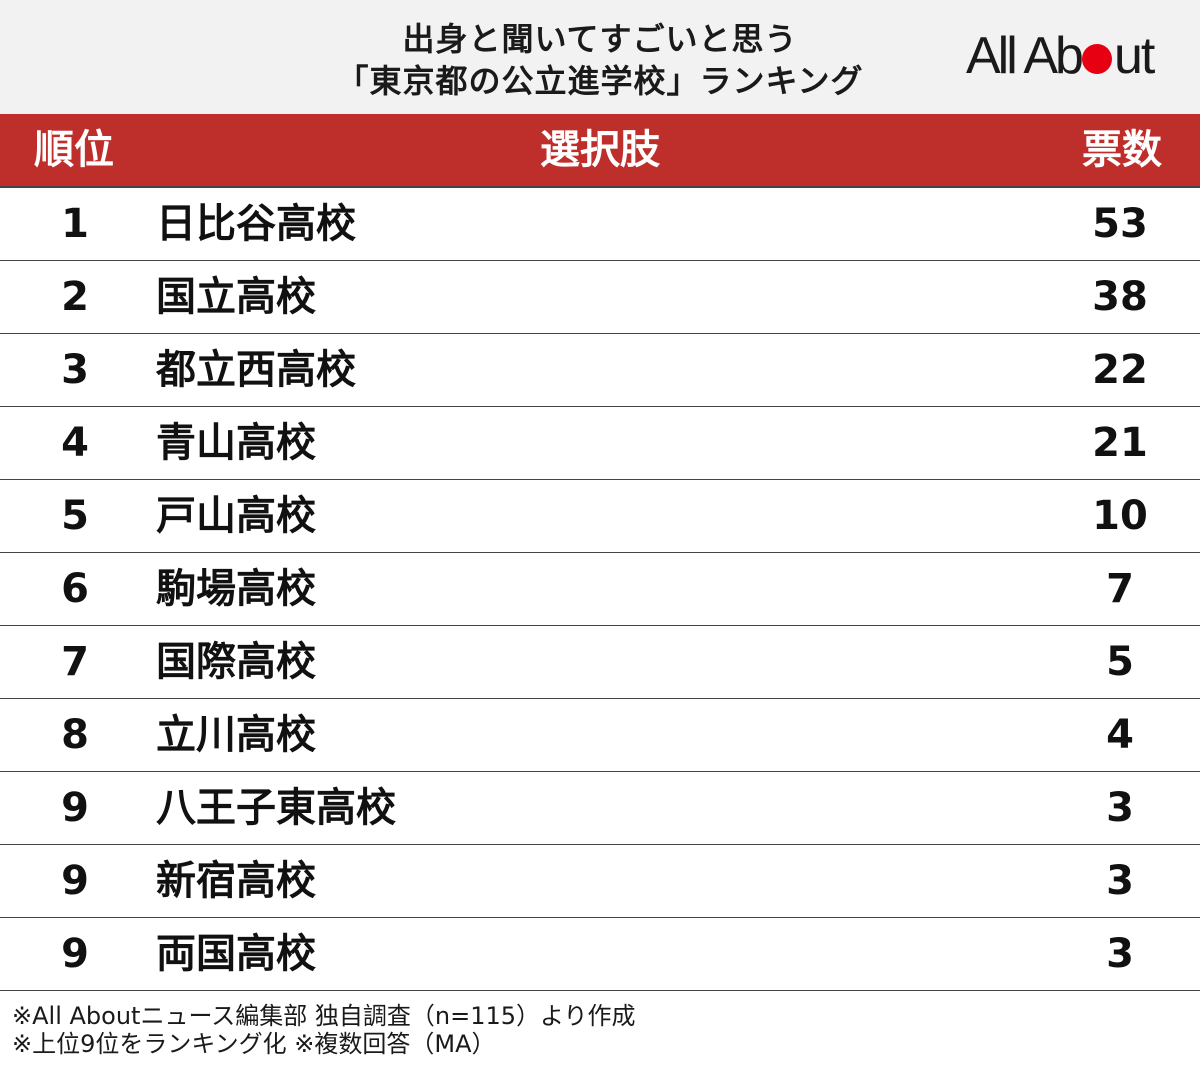  What do you see at coordinates (236, 443) in the screenshot?
I see `school-name-cell: 青山高校` at bounding box center [236, 443].